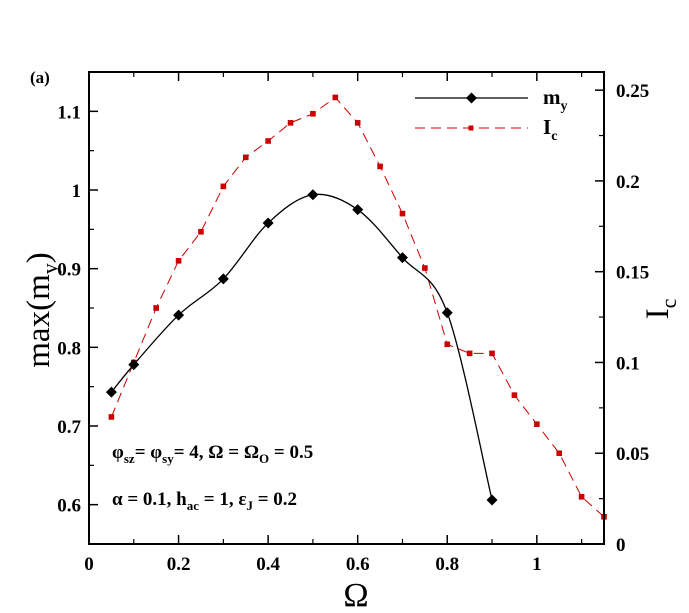 This screenshot has height=613, width=689. Describe the element at coordinates (268, 564) in the screenshot. I see `x-tick-label: 0.4` at that location.